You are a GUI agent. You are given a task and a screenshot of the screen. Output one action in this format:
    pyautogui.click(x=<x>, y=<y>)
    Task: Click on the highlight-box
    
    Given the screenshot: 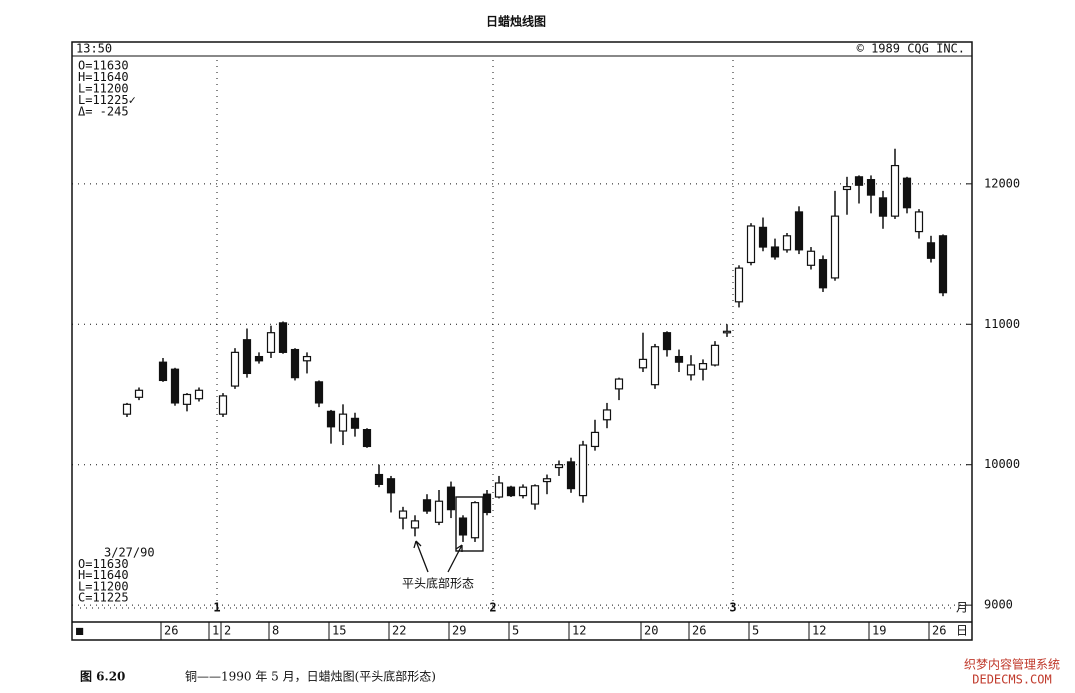 What is the action you would take?
    pyautogui.click(x=469, y=524)
    